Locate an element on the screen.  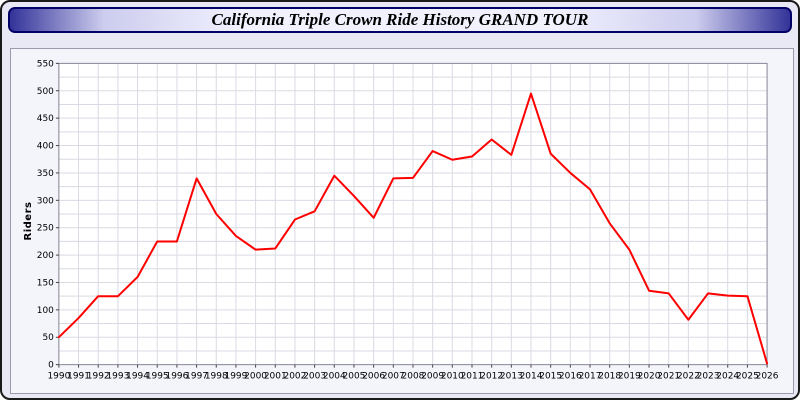
x-tick-label: 2011 is located at coordinates (472, 377).